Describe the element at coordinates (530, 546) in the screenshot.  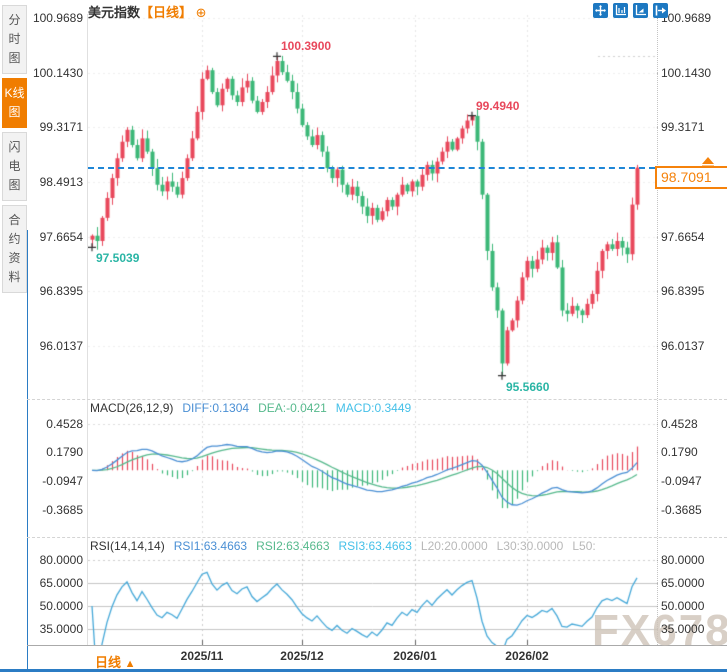
I see `rsi-l30-value: L30:30.0000` at that location.